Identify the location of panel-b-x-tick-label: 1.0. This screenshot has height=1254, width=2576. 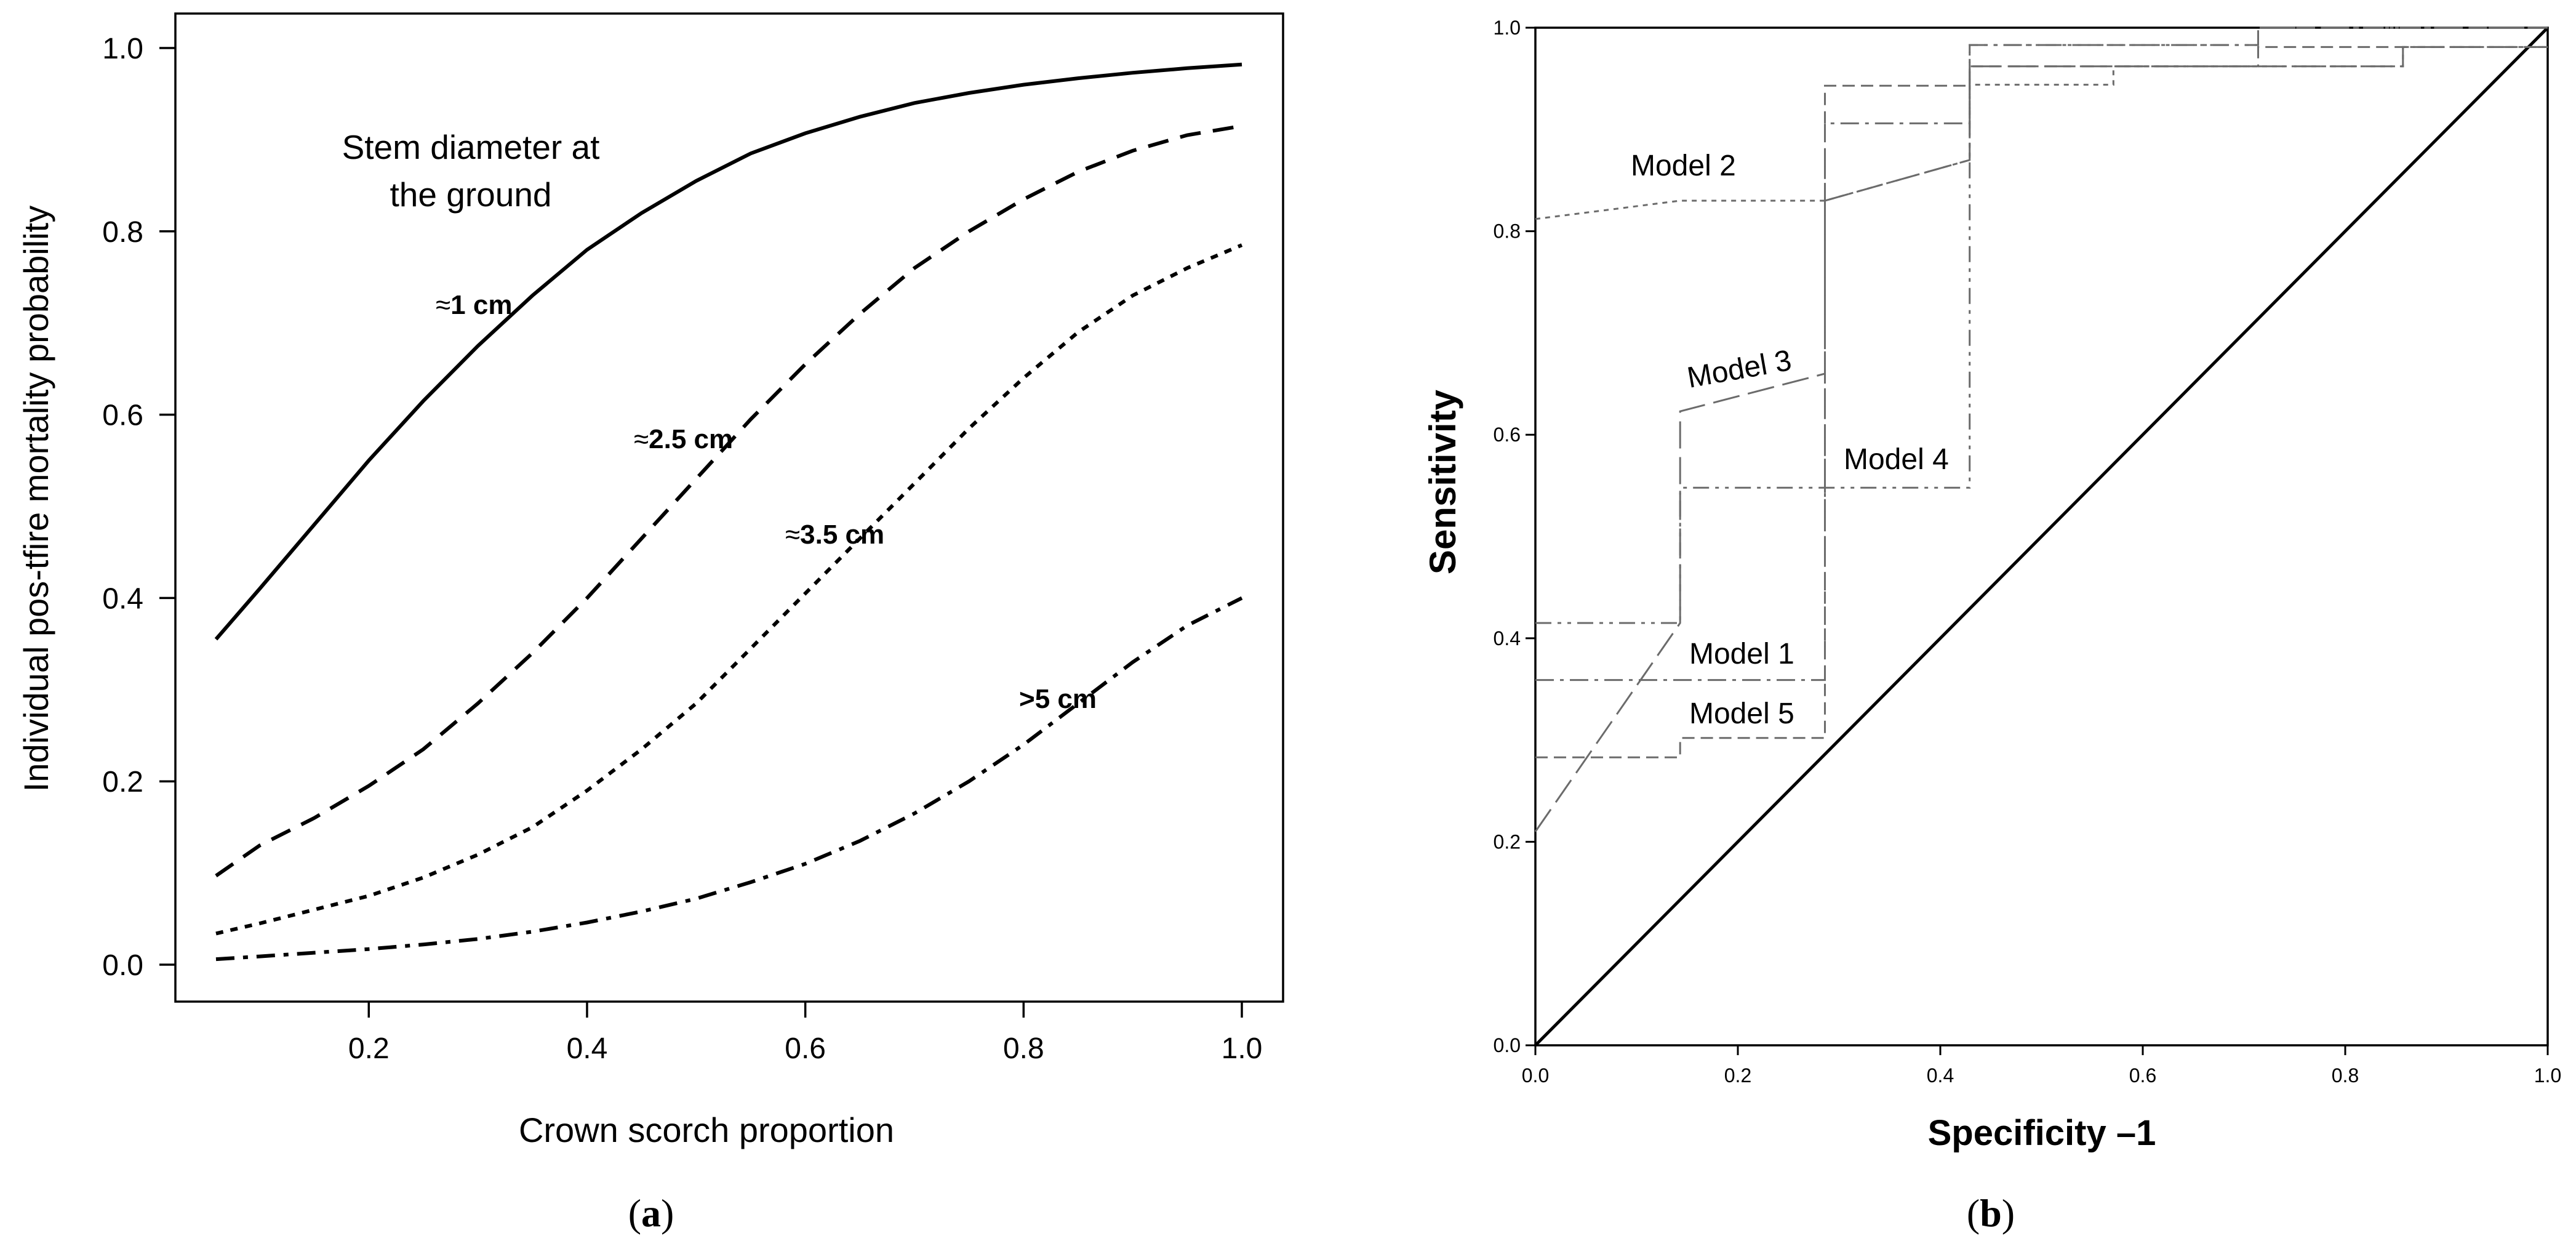
(2547, 1075).